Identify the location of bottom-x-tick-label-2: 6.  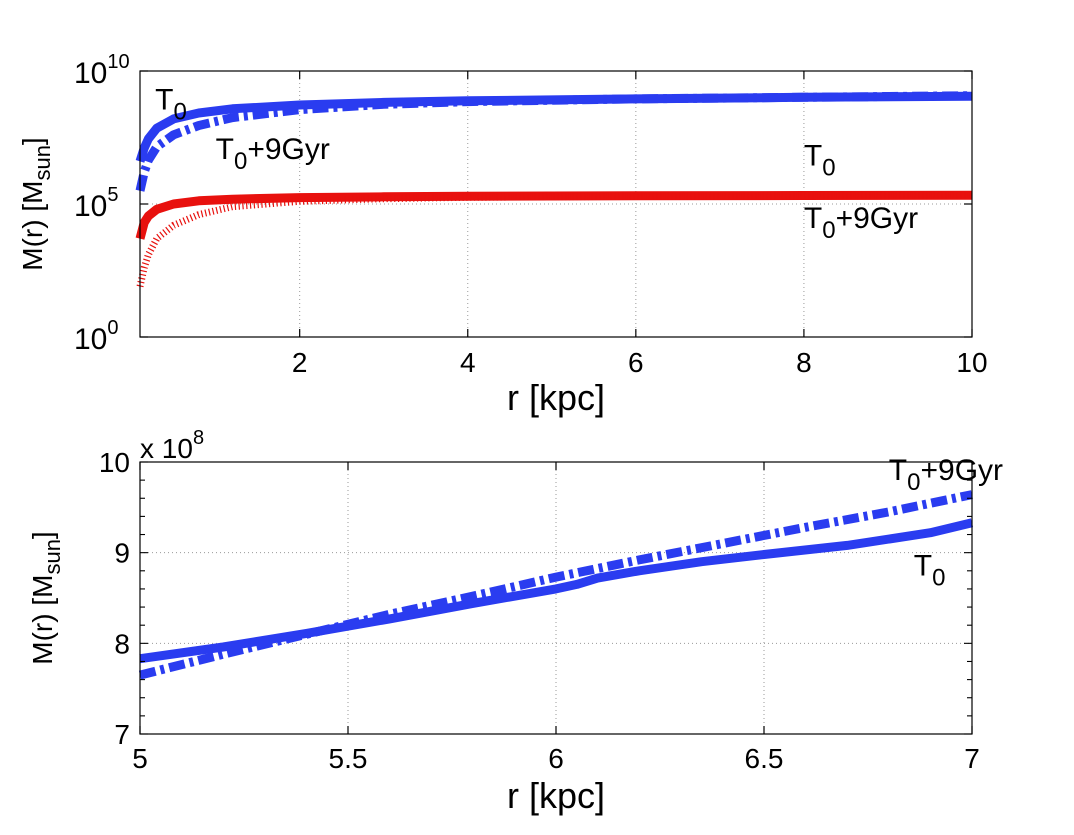
(556, 758).